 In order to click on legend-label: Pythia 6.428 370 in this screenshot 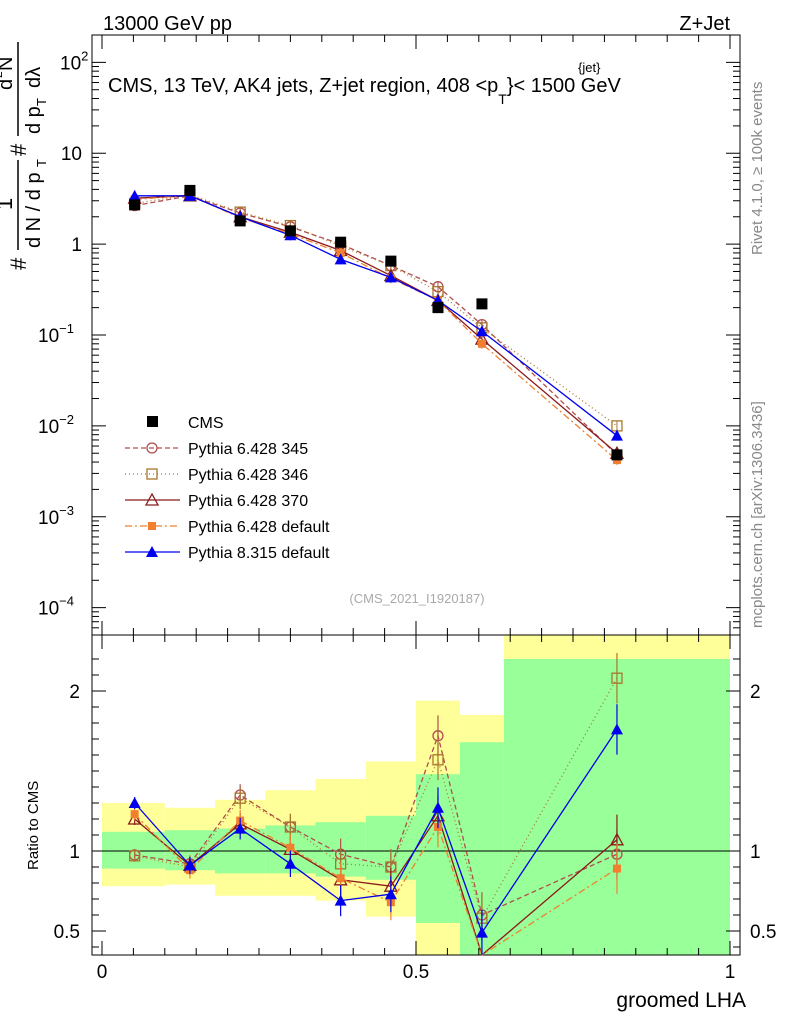, I will do `click(248, 501)`.